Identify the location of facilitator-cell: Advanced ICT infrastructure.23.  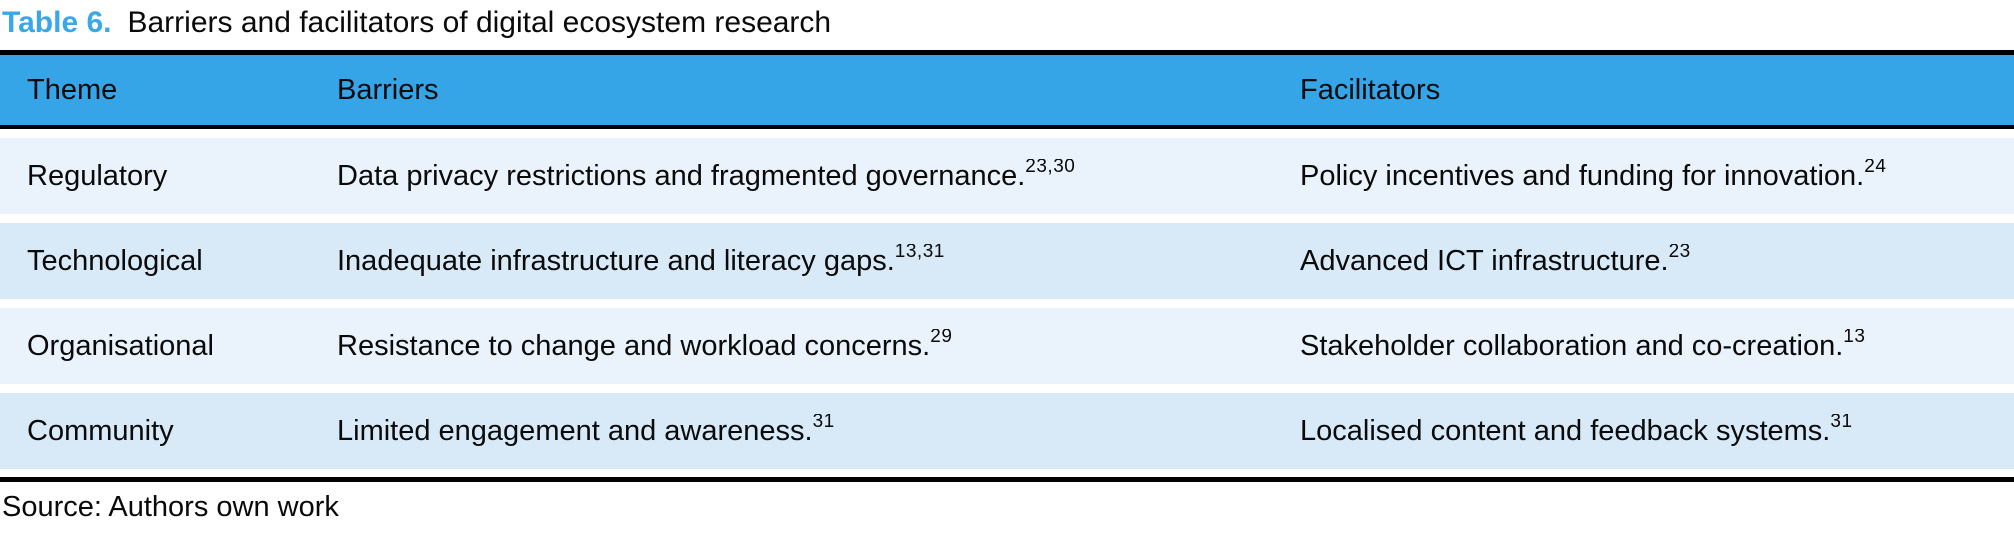
(1657, 261).